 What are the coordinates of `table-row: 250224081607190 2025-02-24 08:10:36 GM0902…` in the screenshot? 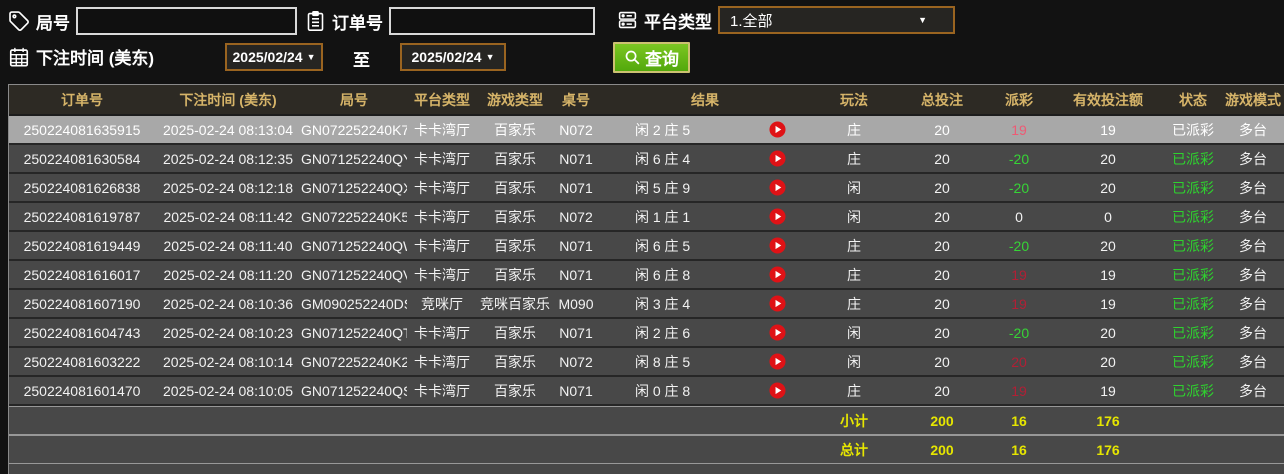 It's located at (646, 304).